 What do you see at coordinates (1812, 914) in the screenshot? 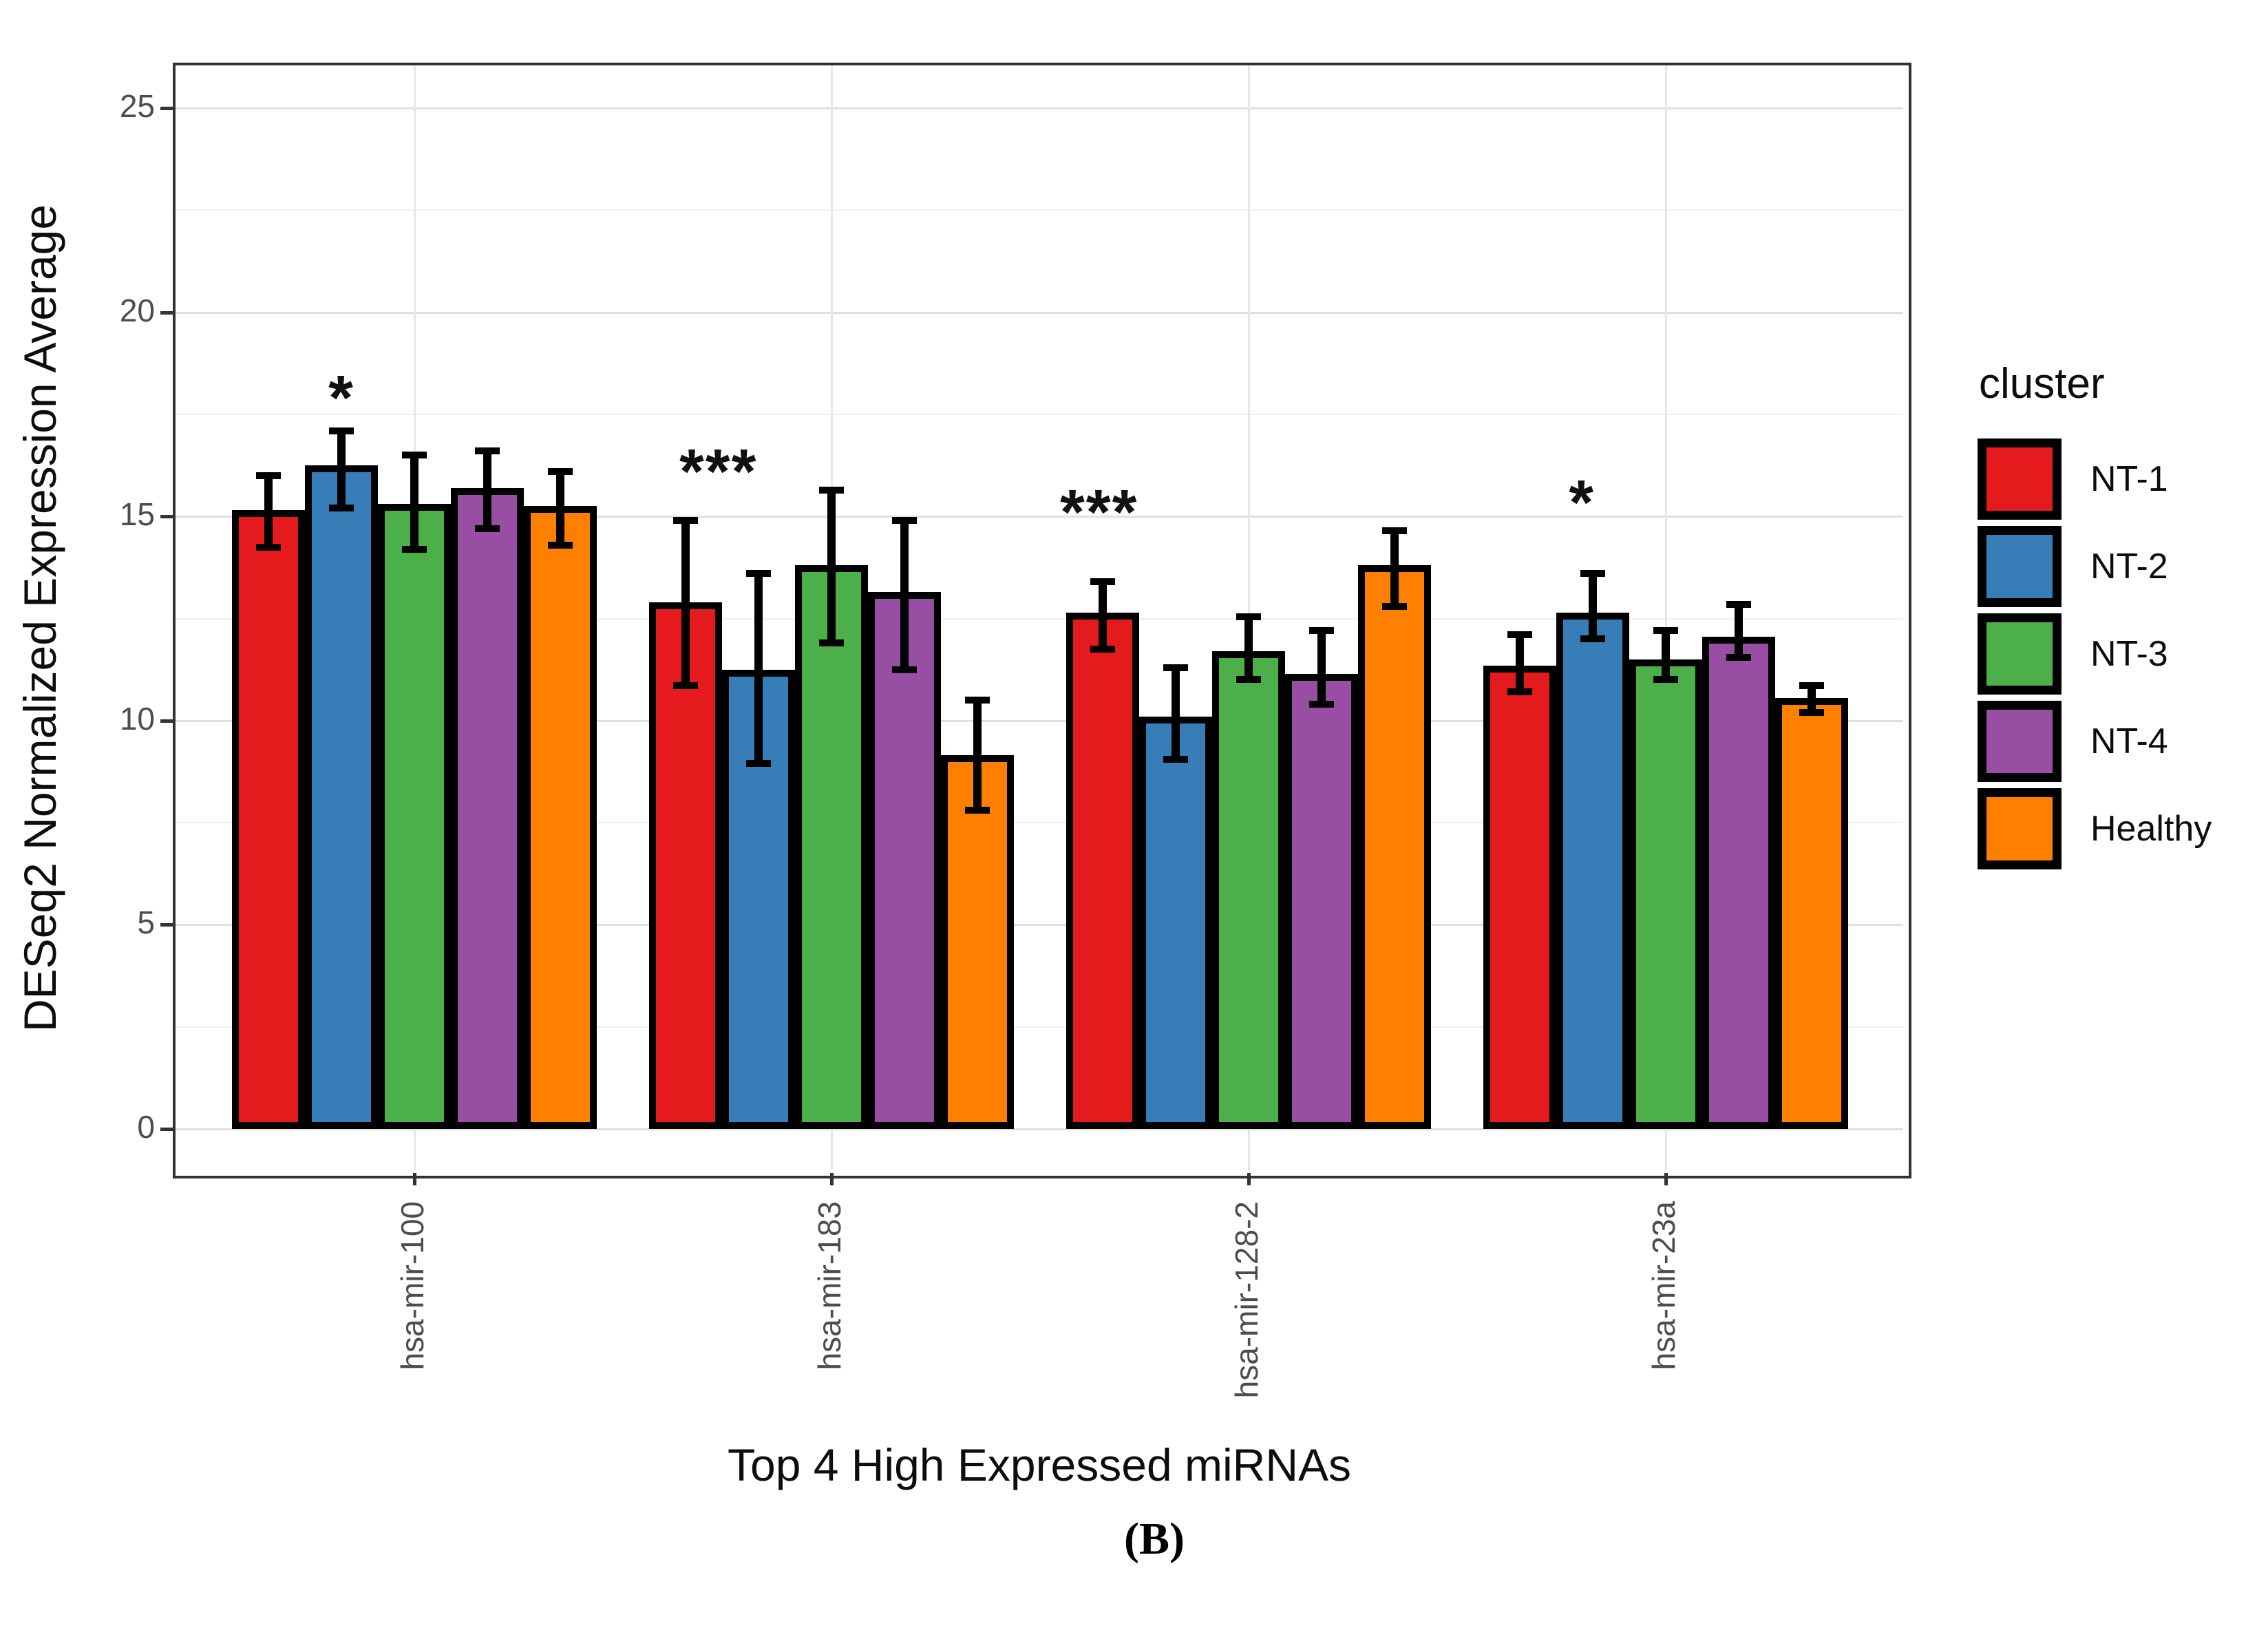
I see `bar-Healthy-hsa-mir-23a` at bounding box center [1812, 914].